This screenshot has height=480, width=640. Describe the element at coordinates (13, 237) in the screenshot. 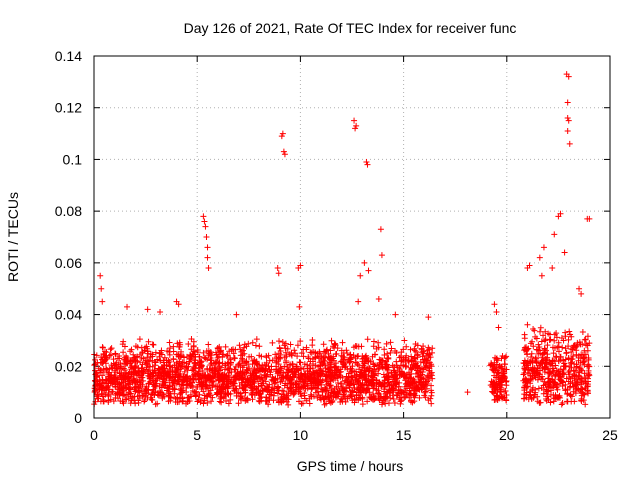

I see `y-axis-label: ROTI / TECUs` at that location.